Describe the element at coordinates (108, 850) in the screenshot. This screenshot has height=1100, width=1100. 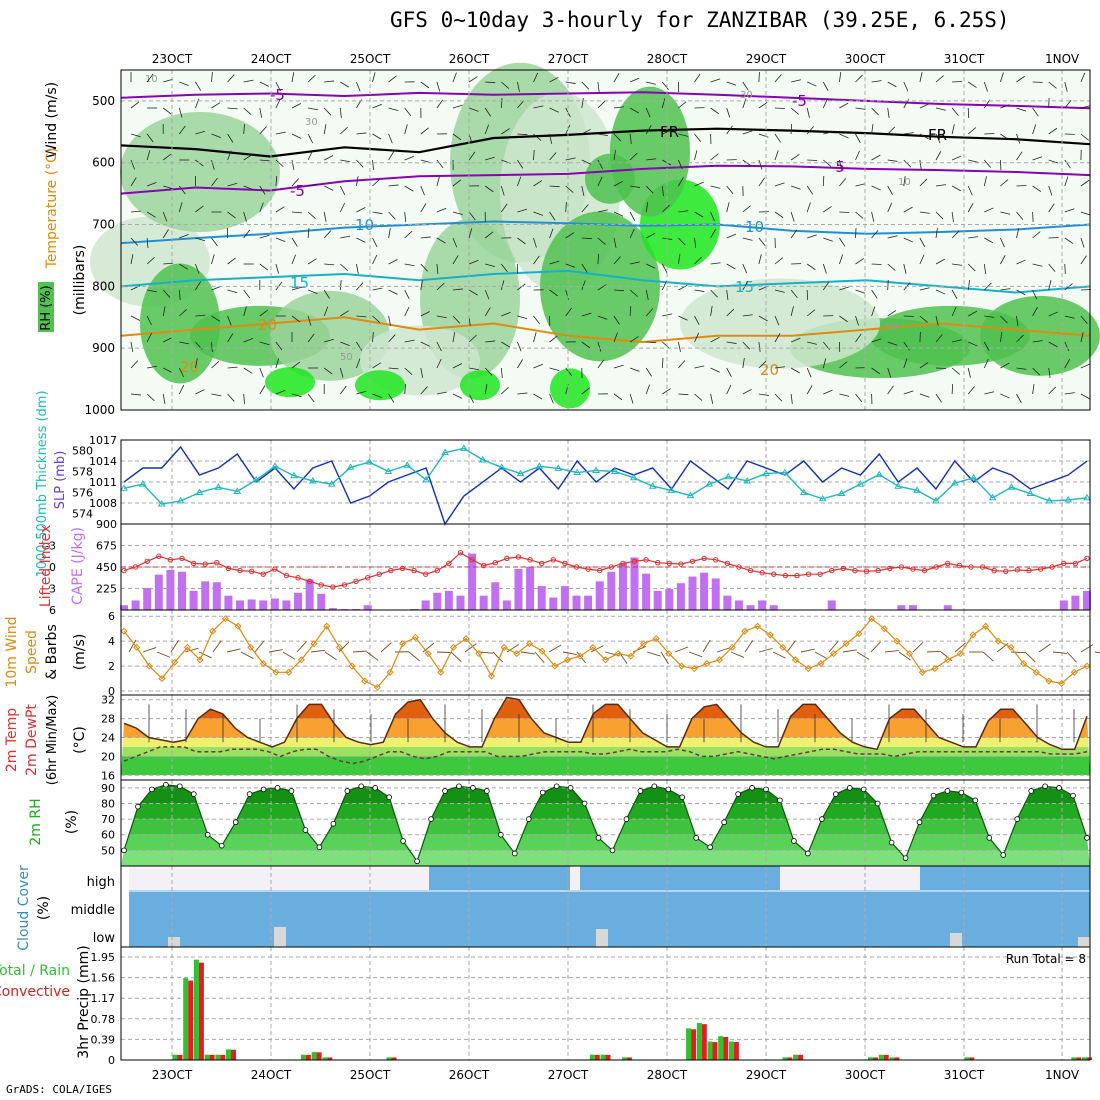
I see `rh-tick: 50` at that location.